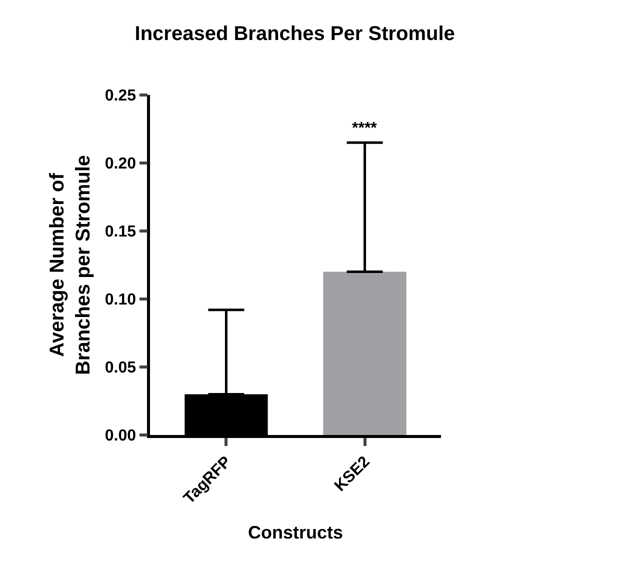 The width and height of the screenshot is (641, 575). I want to click on y-tick-label: 0.00, so click(120, 436).